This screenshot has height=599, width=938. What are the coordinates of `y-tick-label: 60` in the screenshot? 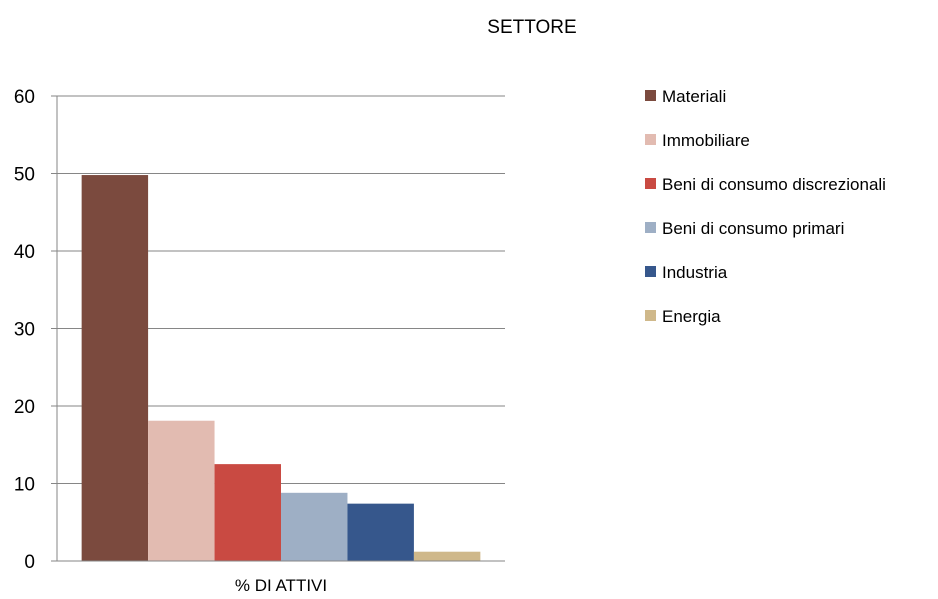 It's located at (24, 97).